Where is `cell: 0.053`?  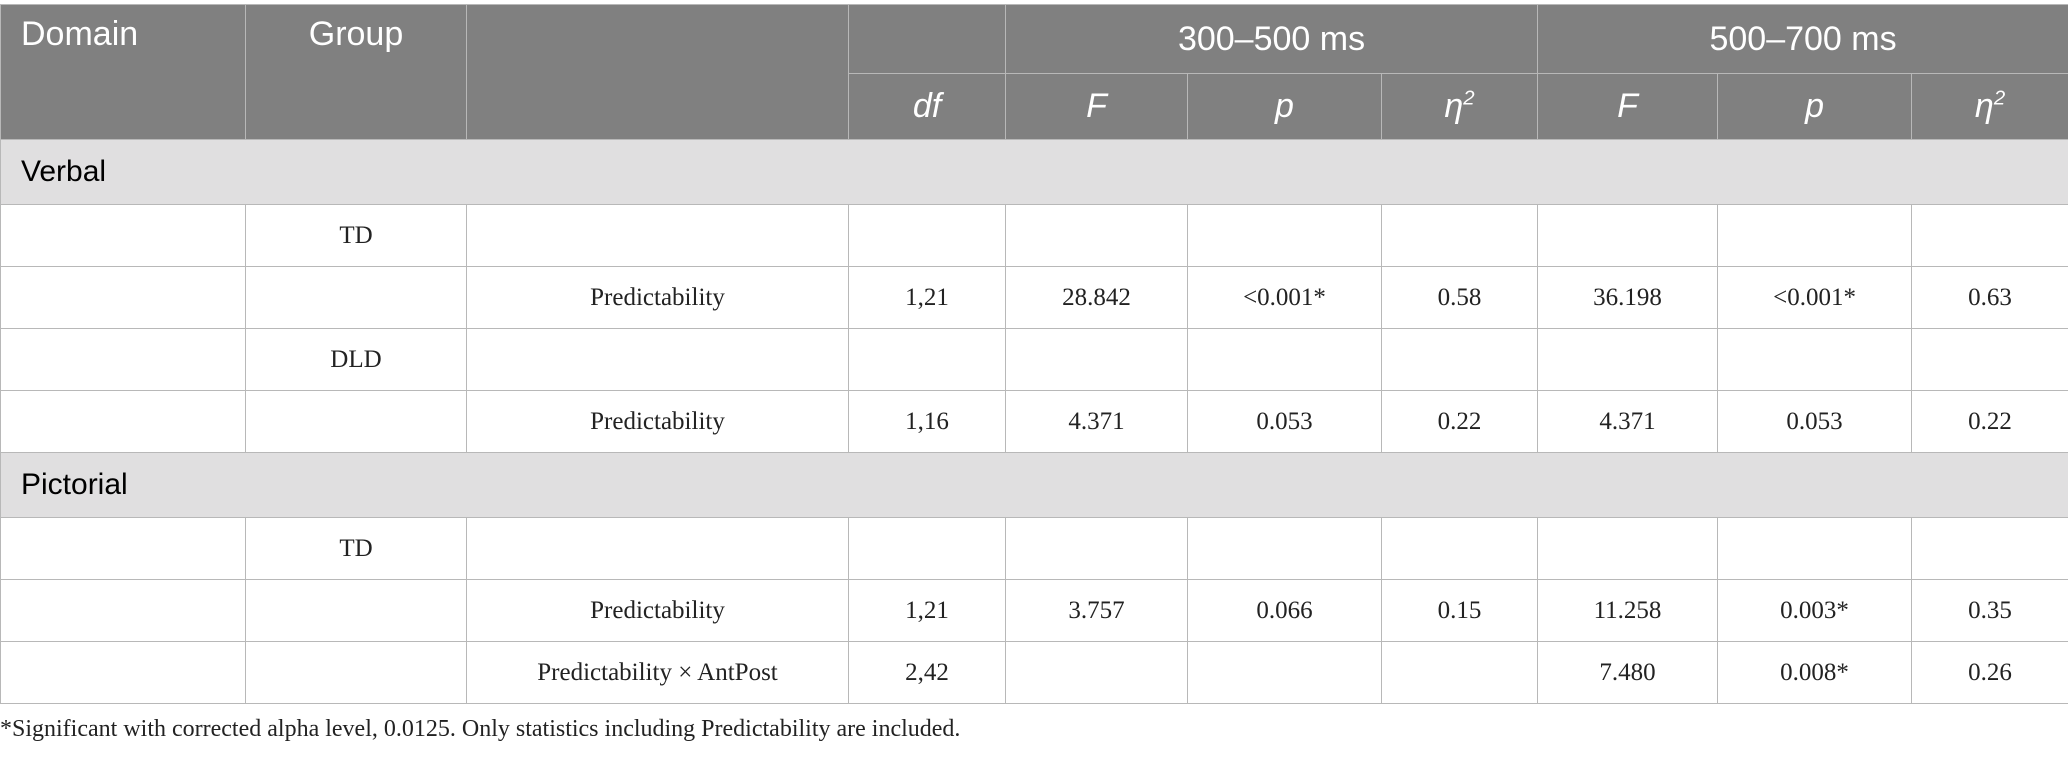 cell: 0.053 is located at coordinates (1284, 421).